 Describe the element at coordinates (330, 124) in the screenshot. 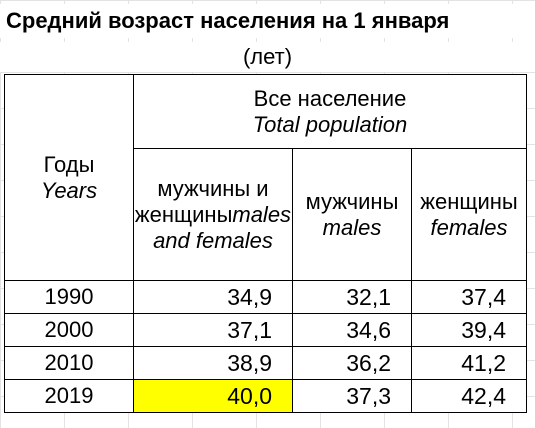

I see `header-total-en: Total population` at that location.